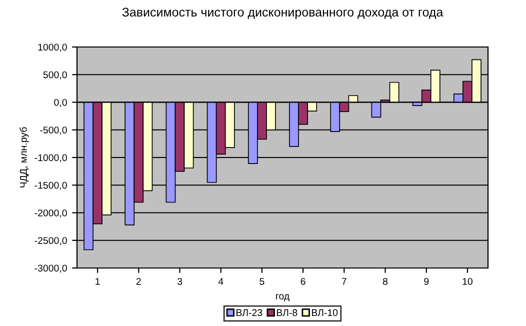 This screenshot has height=326, width=526. I want to click on x-tick-label: 5, so click(262, 281).